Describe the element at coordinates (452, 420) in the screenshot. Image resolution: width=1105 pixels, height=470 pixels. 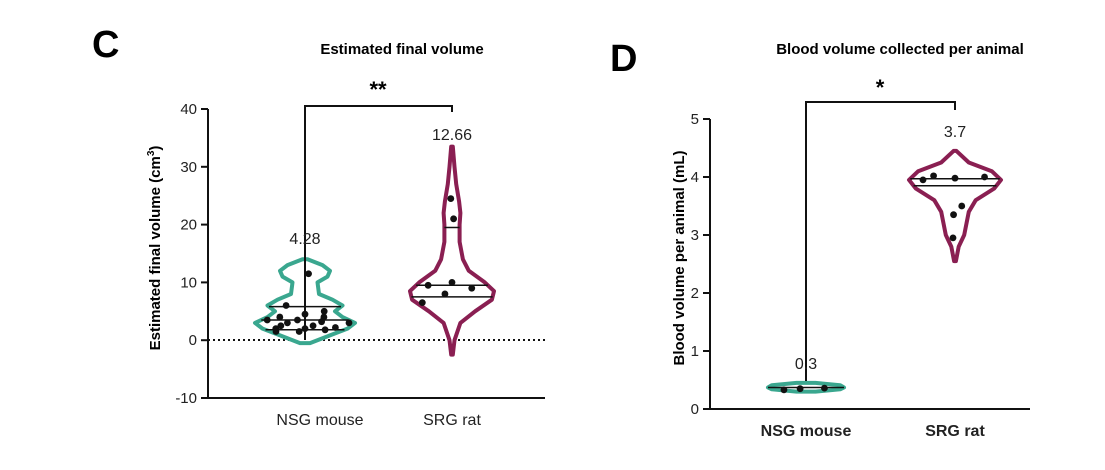
I see `x-category-srg-rat-c: SRG rat` at that location.